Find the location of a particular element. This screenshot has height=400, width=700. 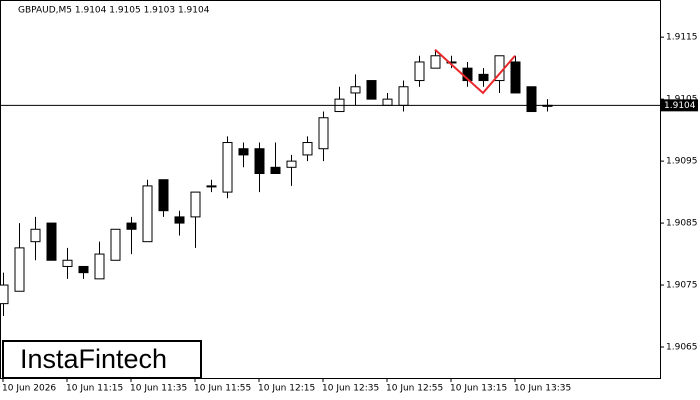

x-tick-label: 10 Jun 13:15 is located at coordinates (478, 389).